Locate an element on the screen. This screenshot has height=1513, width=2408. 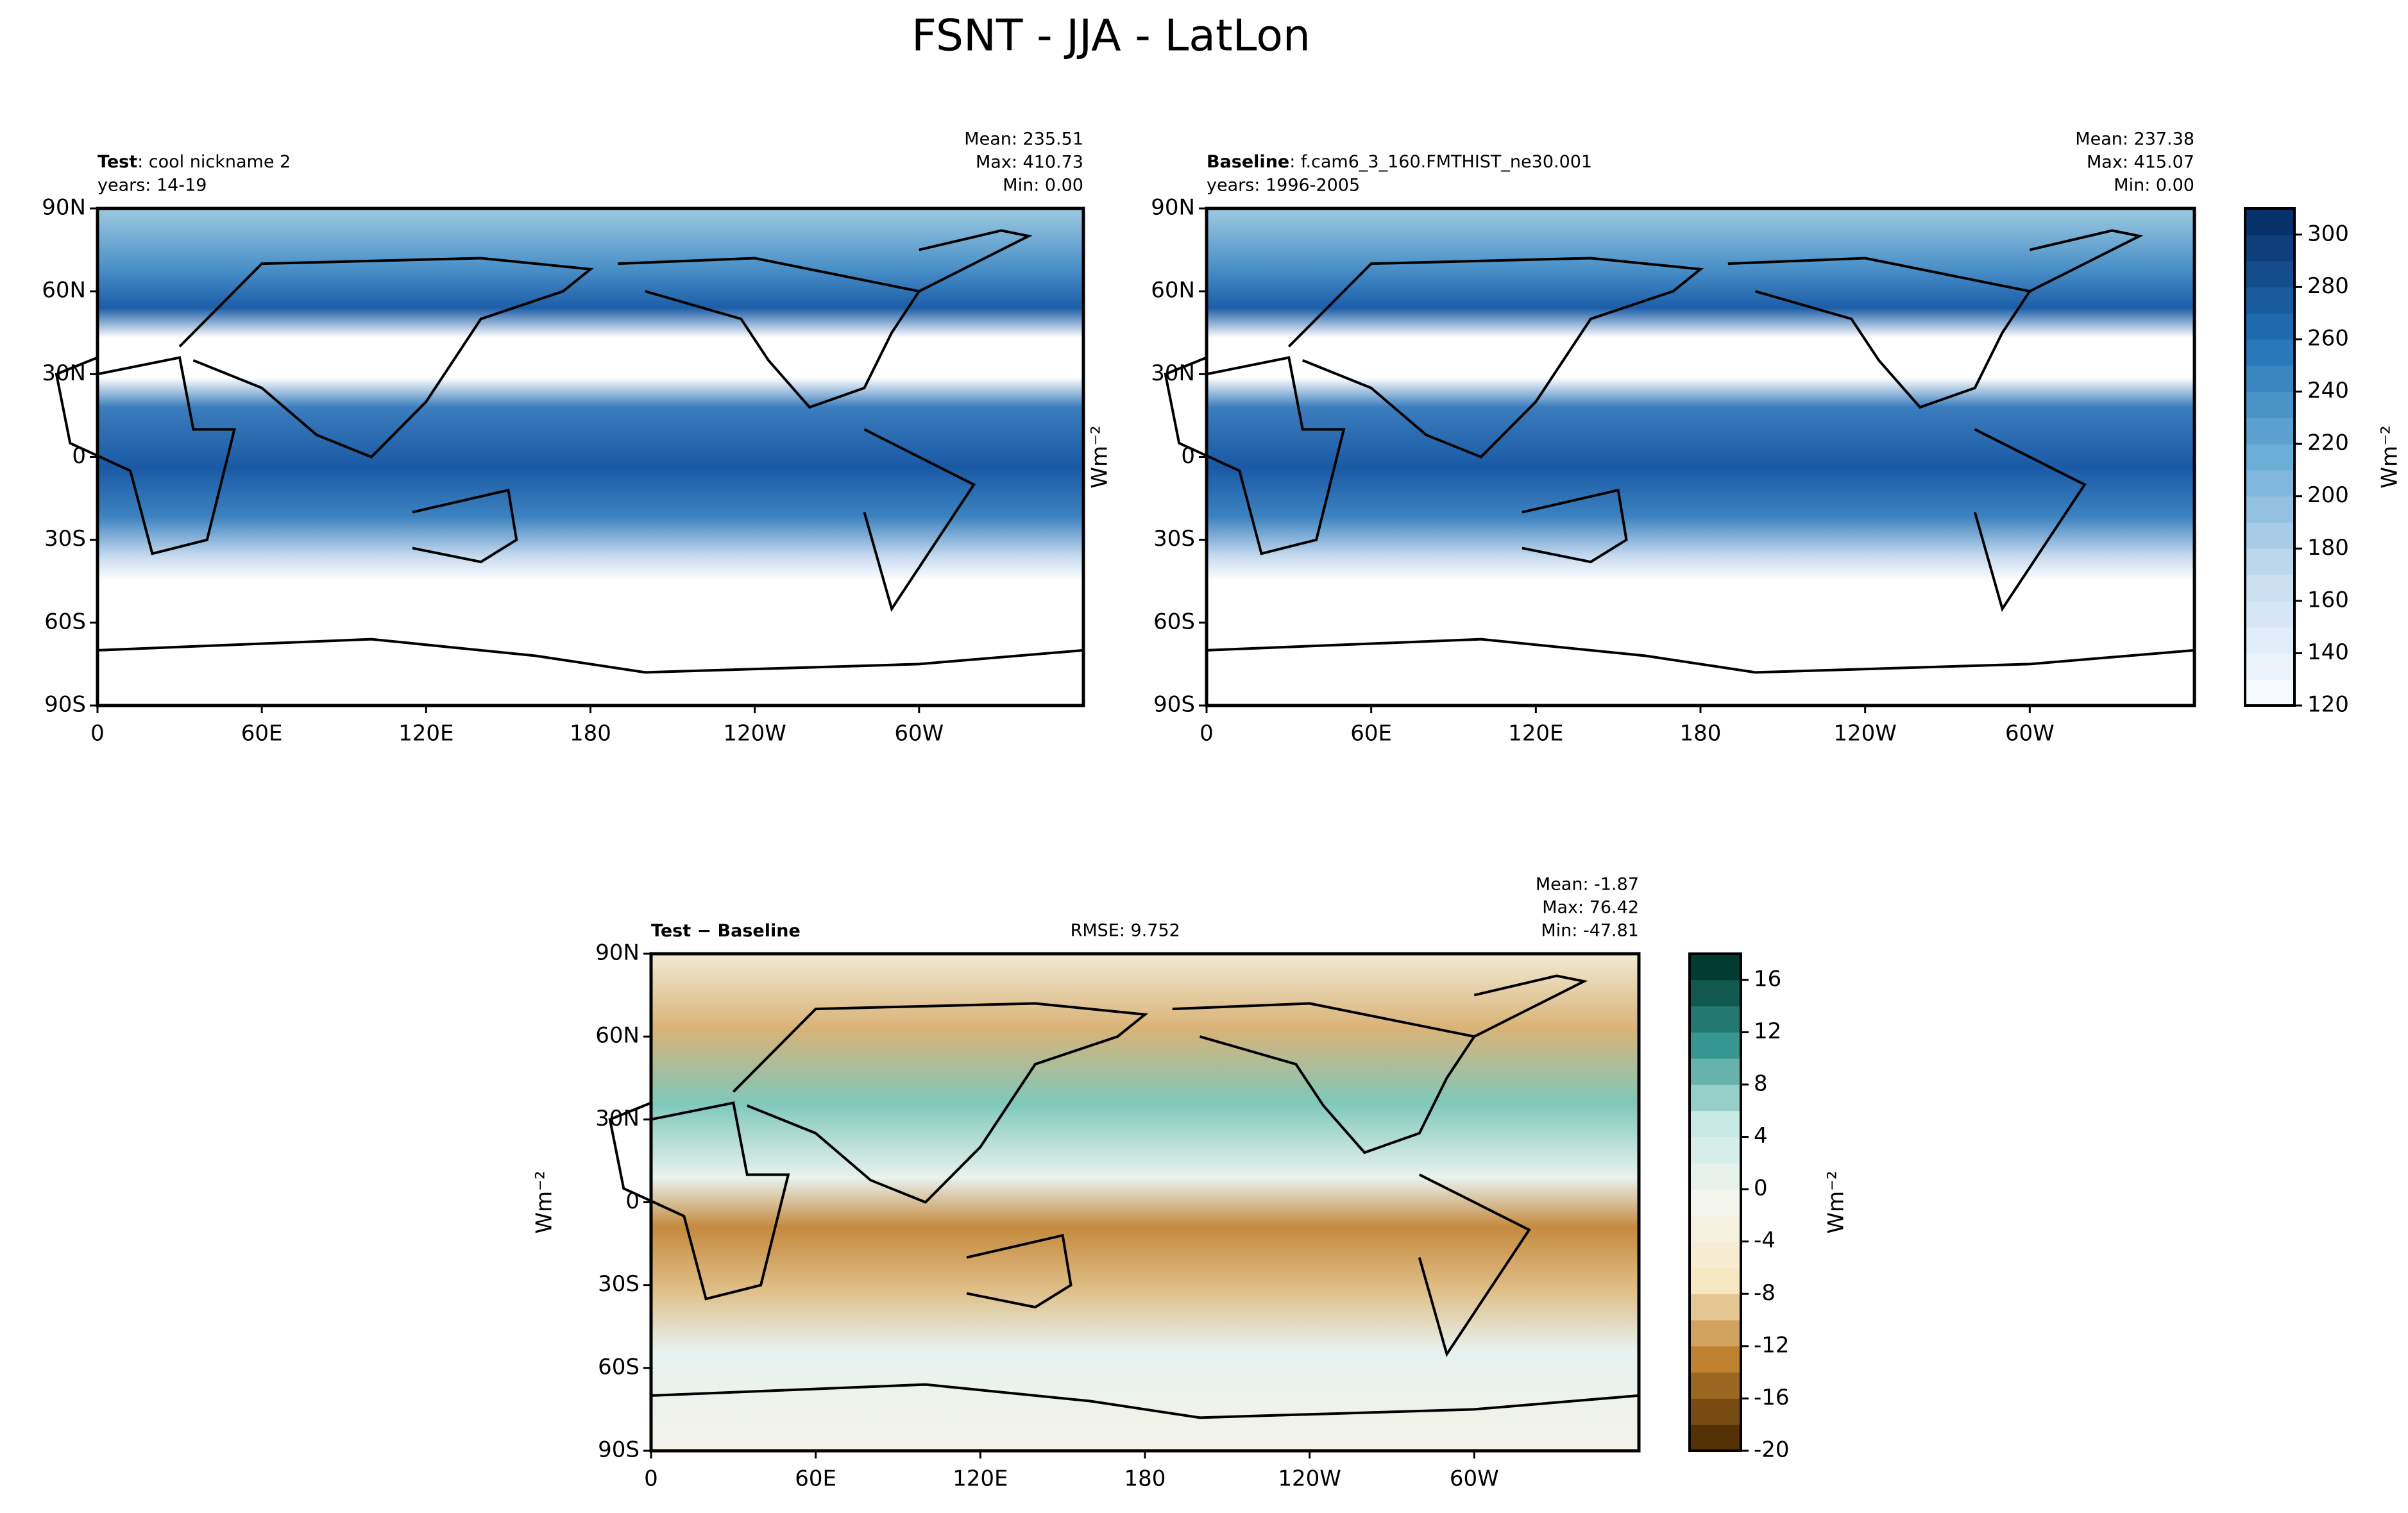
colorbar-tick-label: 300 is located at coordinates (2328, 234).